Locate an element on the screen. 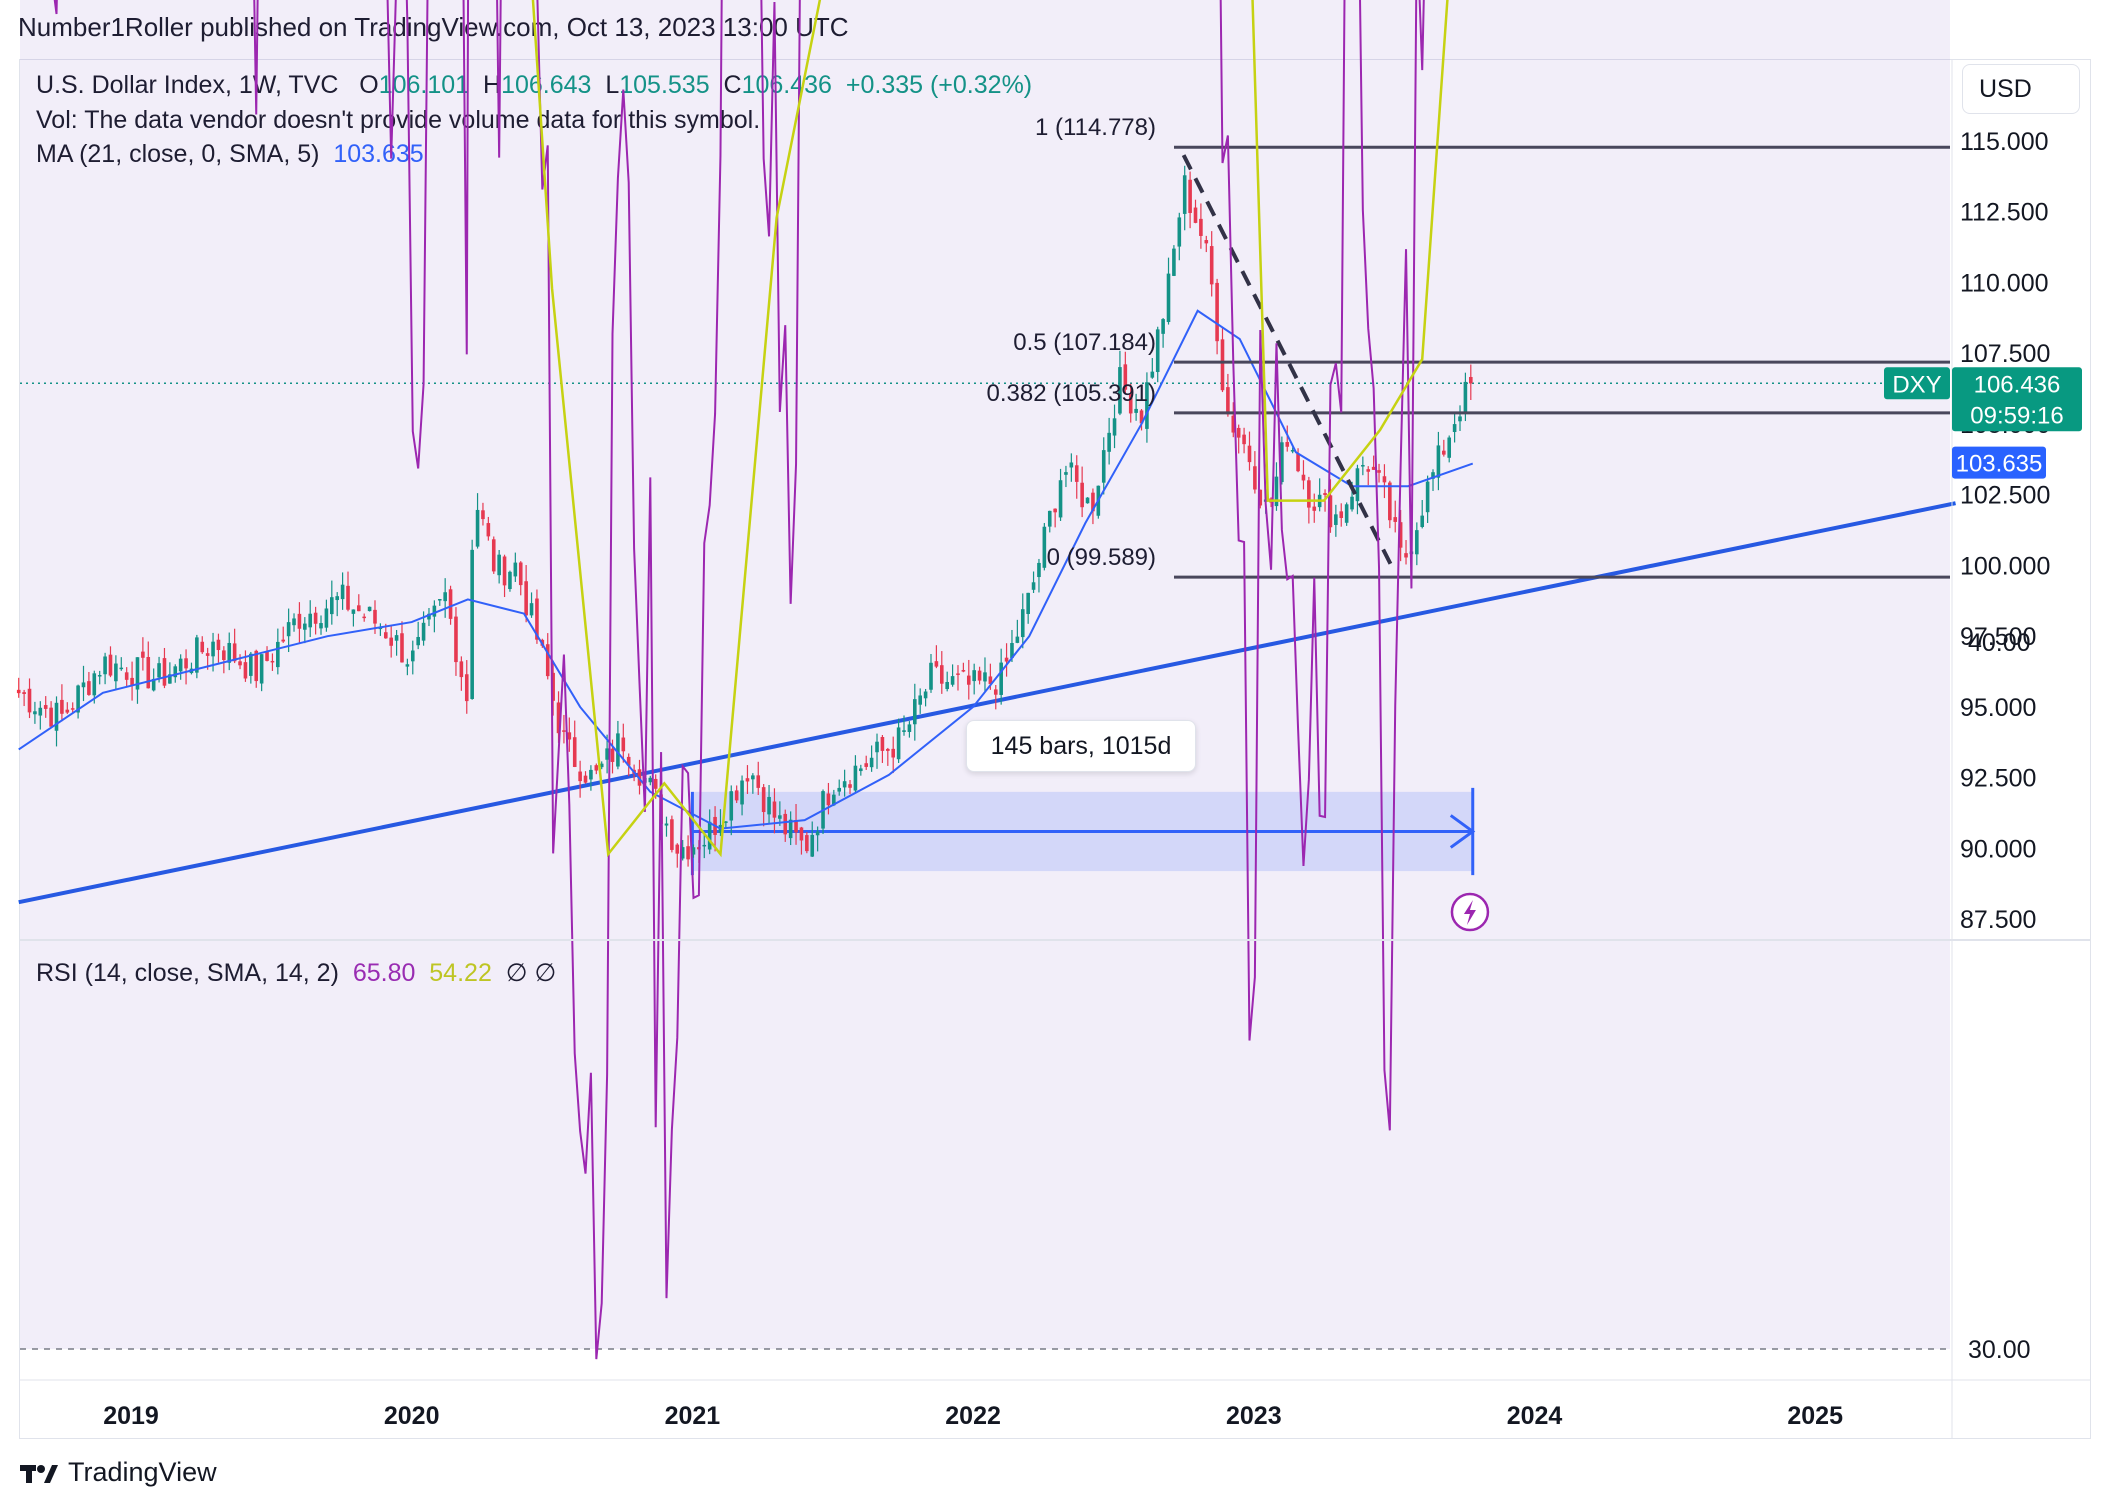 The width and height of the screenshot is (2108, 1506). low-label: L is located at coordinates (612, 85).